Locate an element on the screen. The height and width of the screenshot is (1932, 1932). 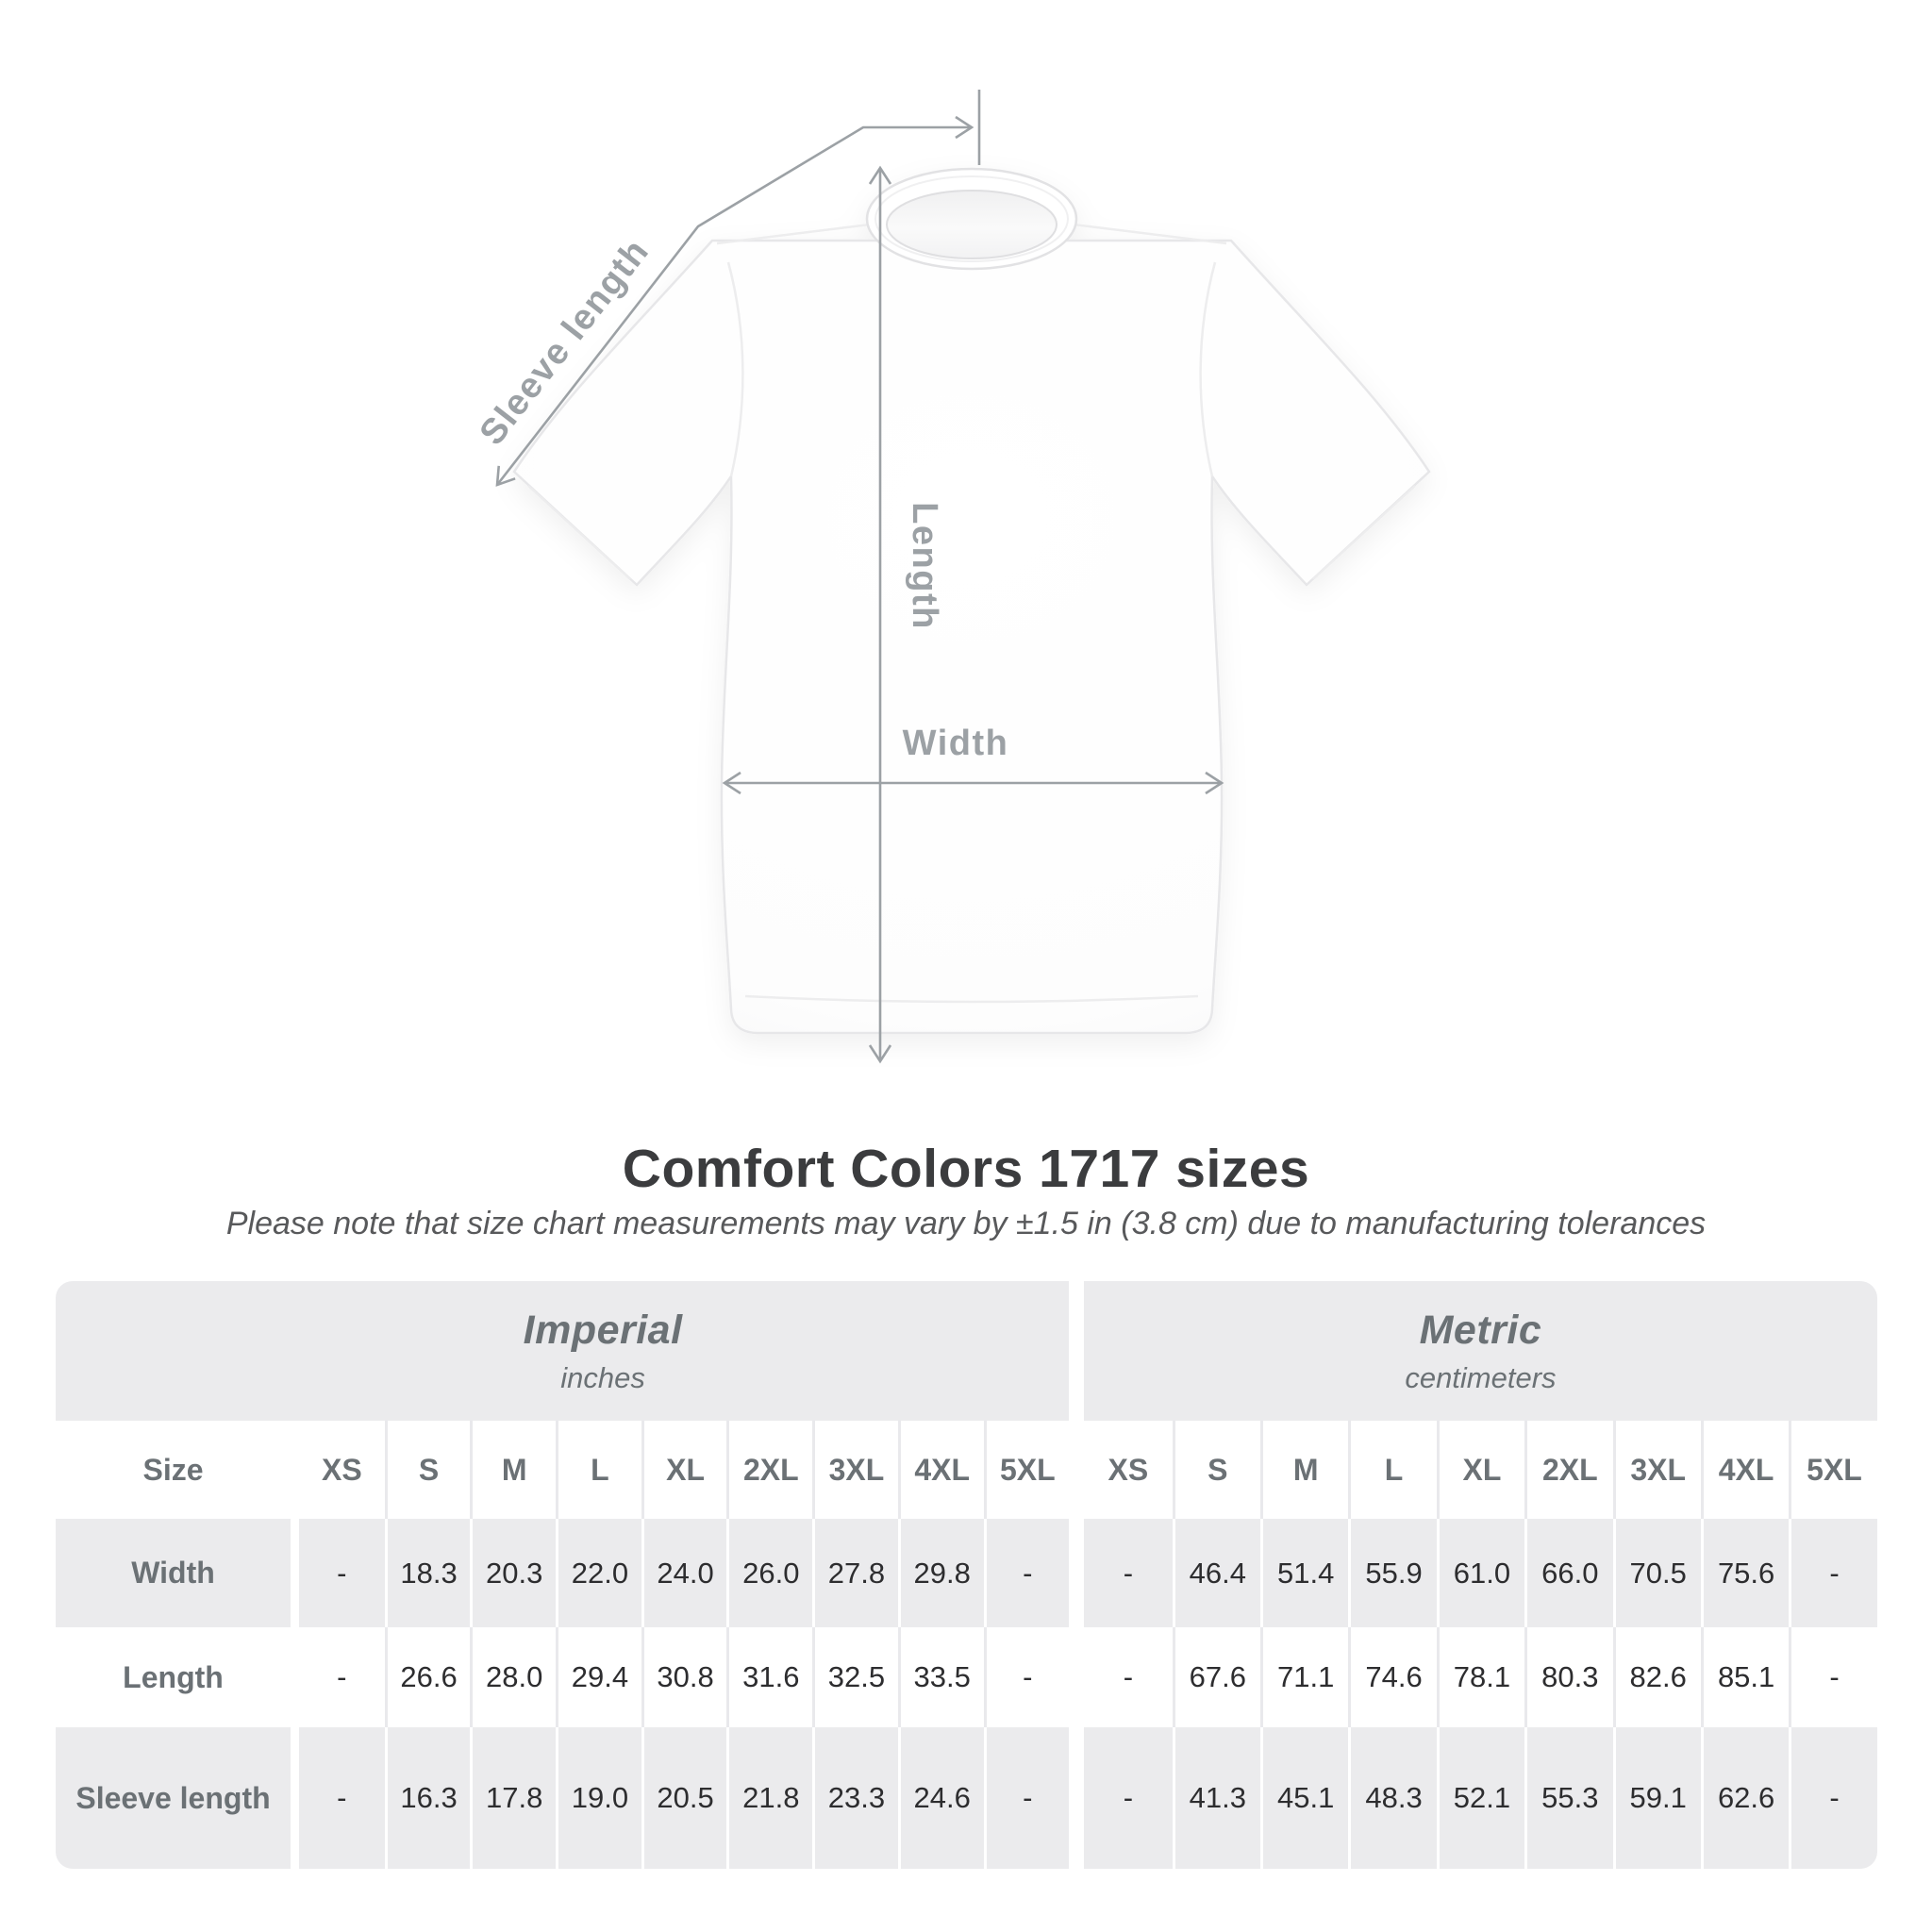
length-metric-value: 74.6 is located at coordinates (1393, 1677).